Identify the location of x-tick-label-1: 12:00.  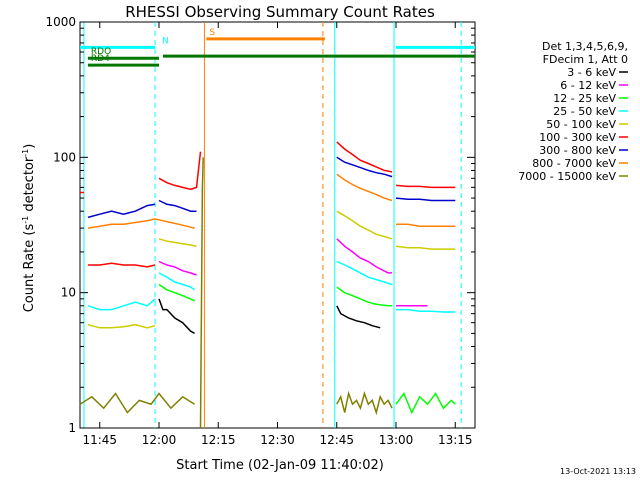
(159, 440).